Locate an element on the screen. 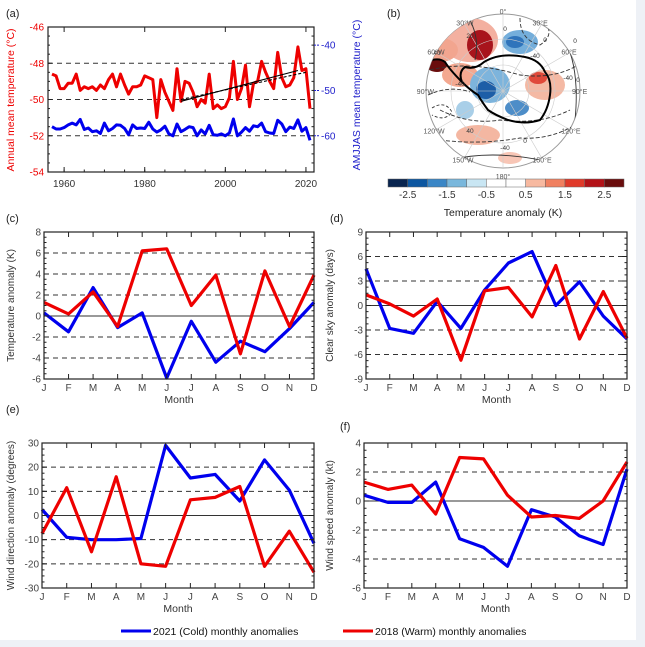  x-tick-label: 1960 is located at coordinates (64, 184).